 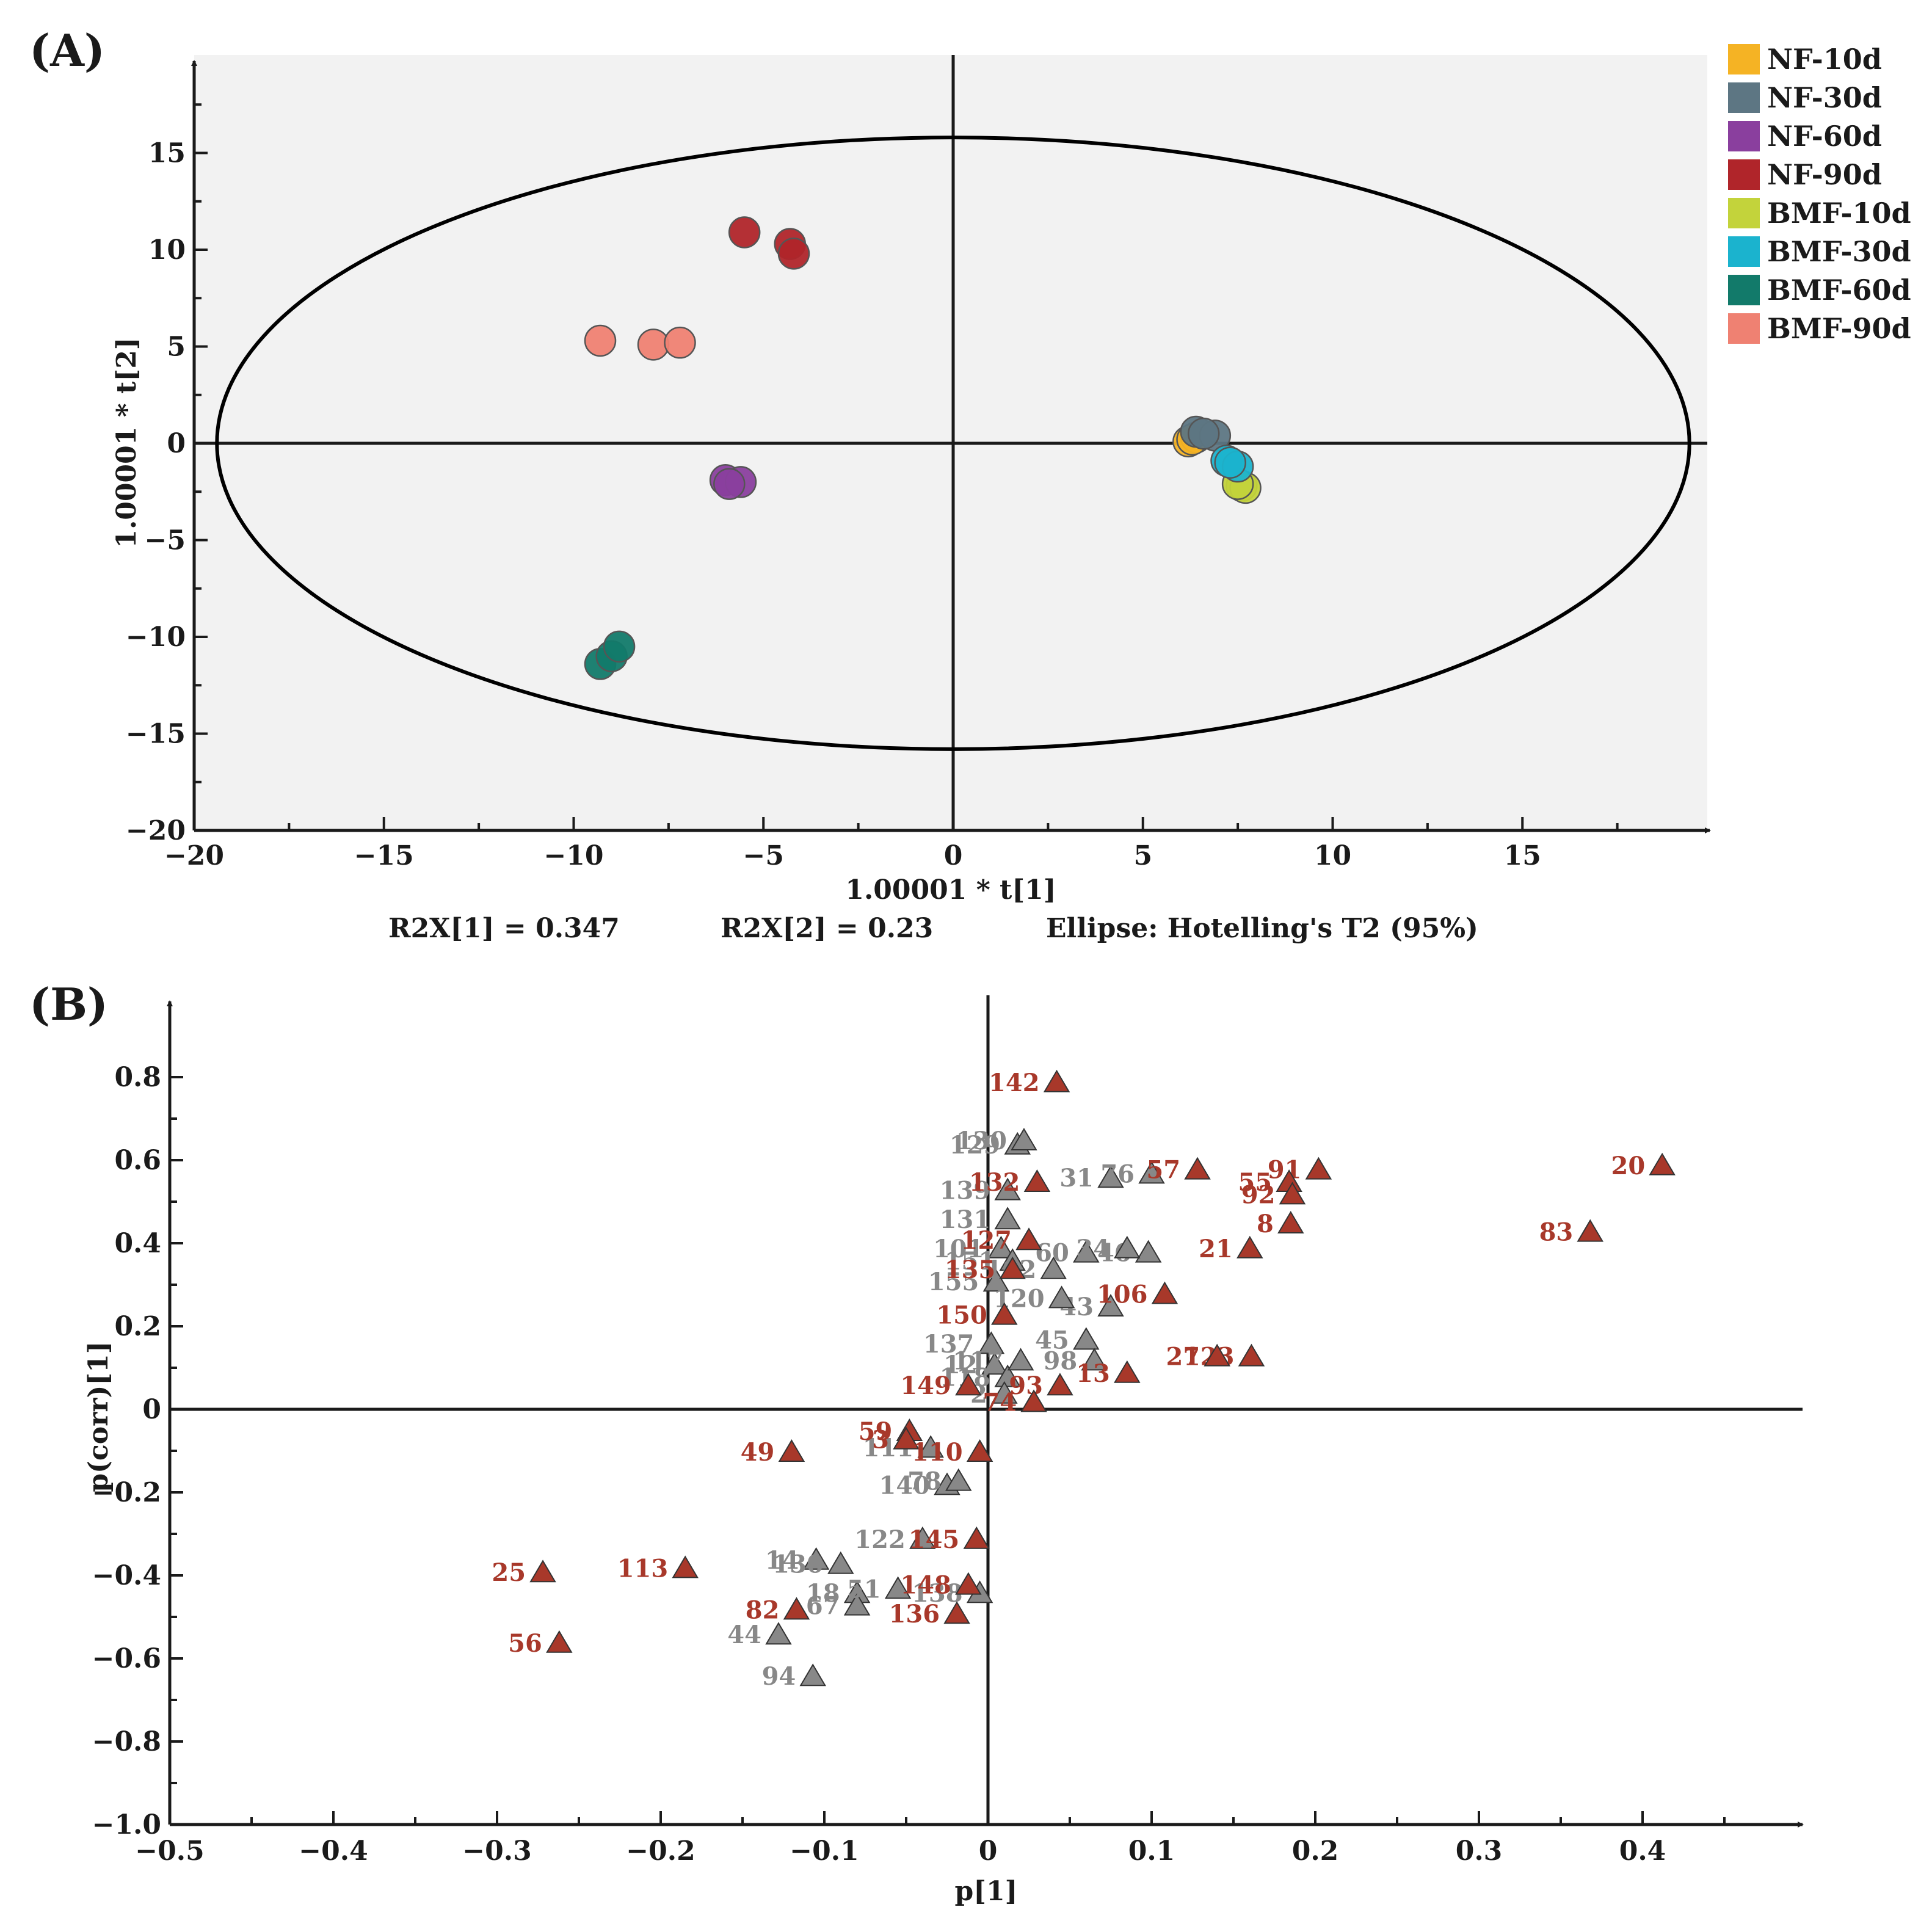 What do you see at coordinates (167, 250) in the screenshot?
I see `panel-a-y-tick-label: 10` at bounding box center [167, 250].